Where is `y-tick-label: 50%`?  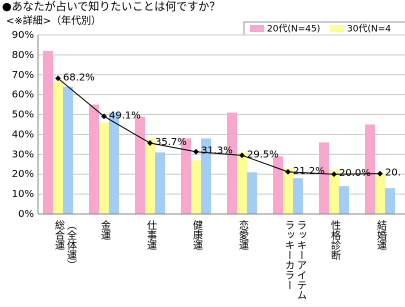
y-tick-label: 50% is located at coordinates (23, 115).